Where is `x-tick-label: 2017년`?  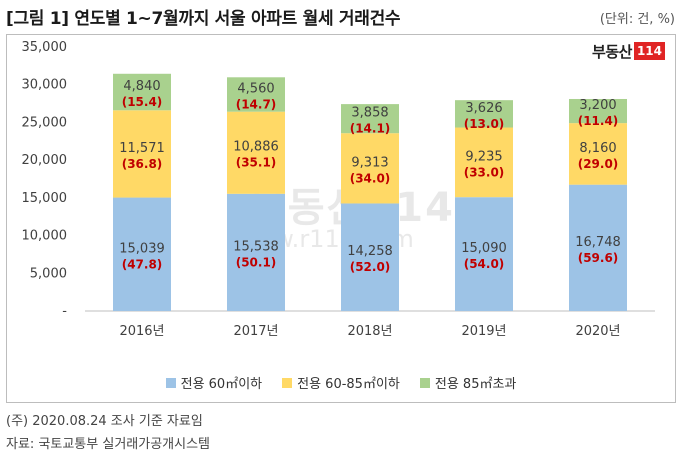 x-tick-label: 2017년 is located at coordinates (255, 331).